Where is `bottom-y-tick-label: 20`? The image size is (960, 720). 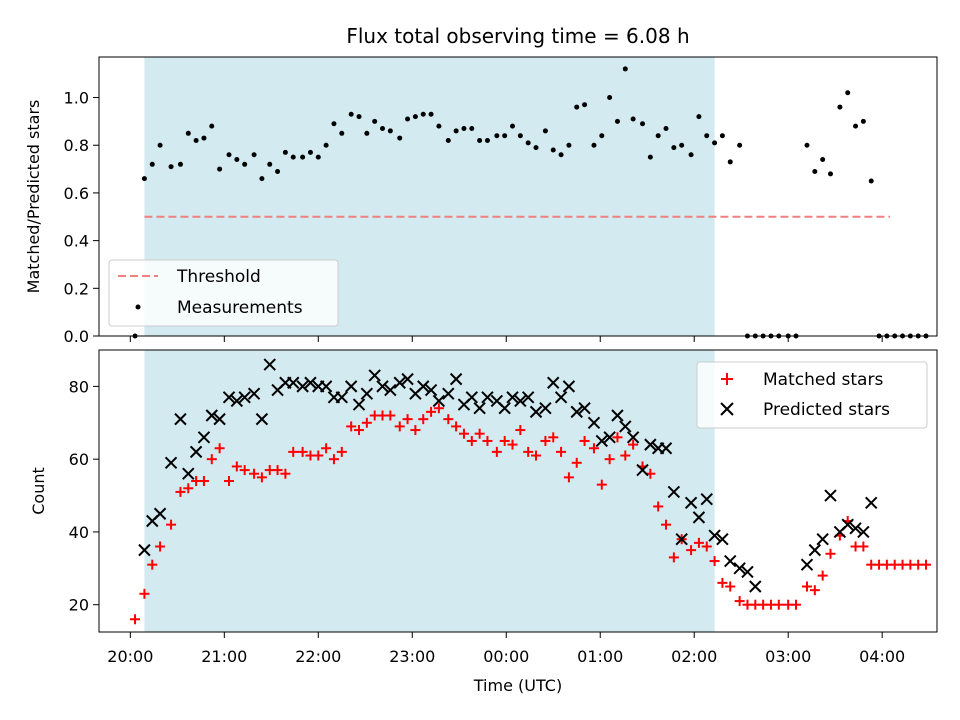
bottom-y-tick-label: 20 is located at coordinates (79, 605).